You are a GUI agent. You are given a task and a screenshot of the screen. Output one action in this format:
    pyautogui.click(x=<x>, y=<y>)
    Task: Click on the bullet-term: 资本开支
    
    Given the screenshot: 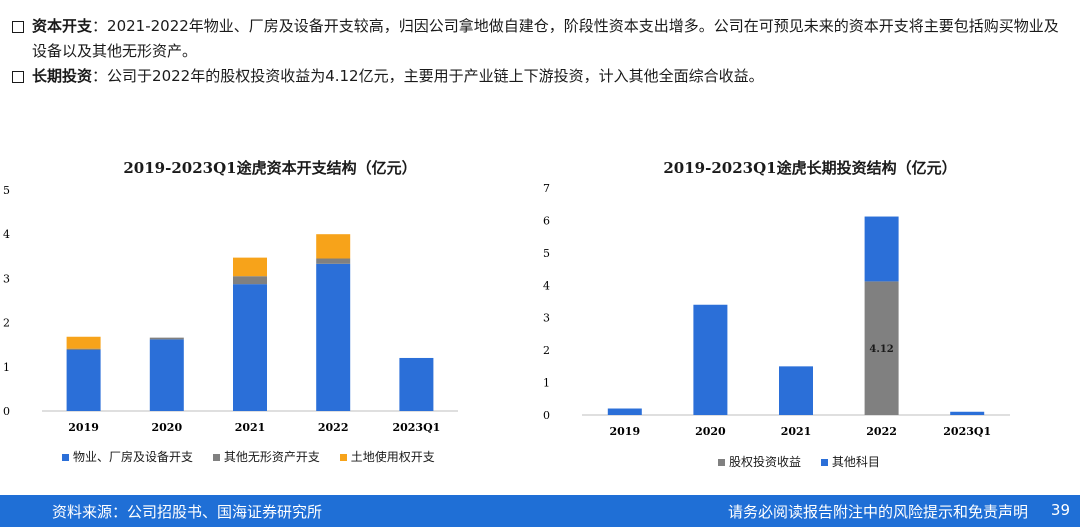 What is the action you would take?
    pyautogui.click(x=62, y=26)
    